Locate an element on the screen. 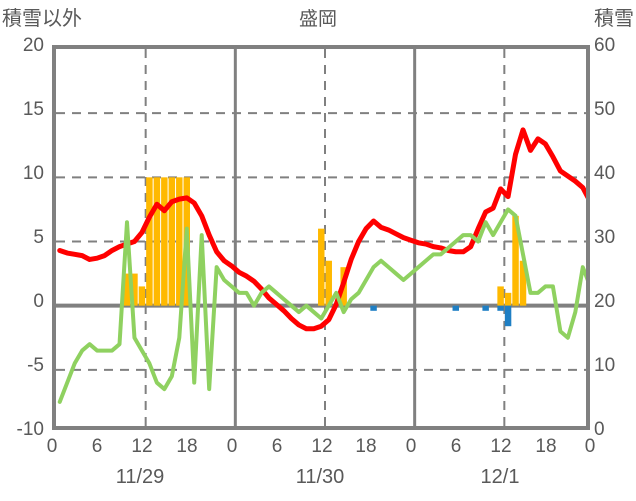 The image size is (636, 501). y-tick-left-4: 0 is located at coordinates (38, 301).